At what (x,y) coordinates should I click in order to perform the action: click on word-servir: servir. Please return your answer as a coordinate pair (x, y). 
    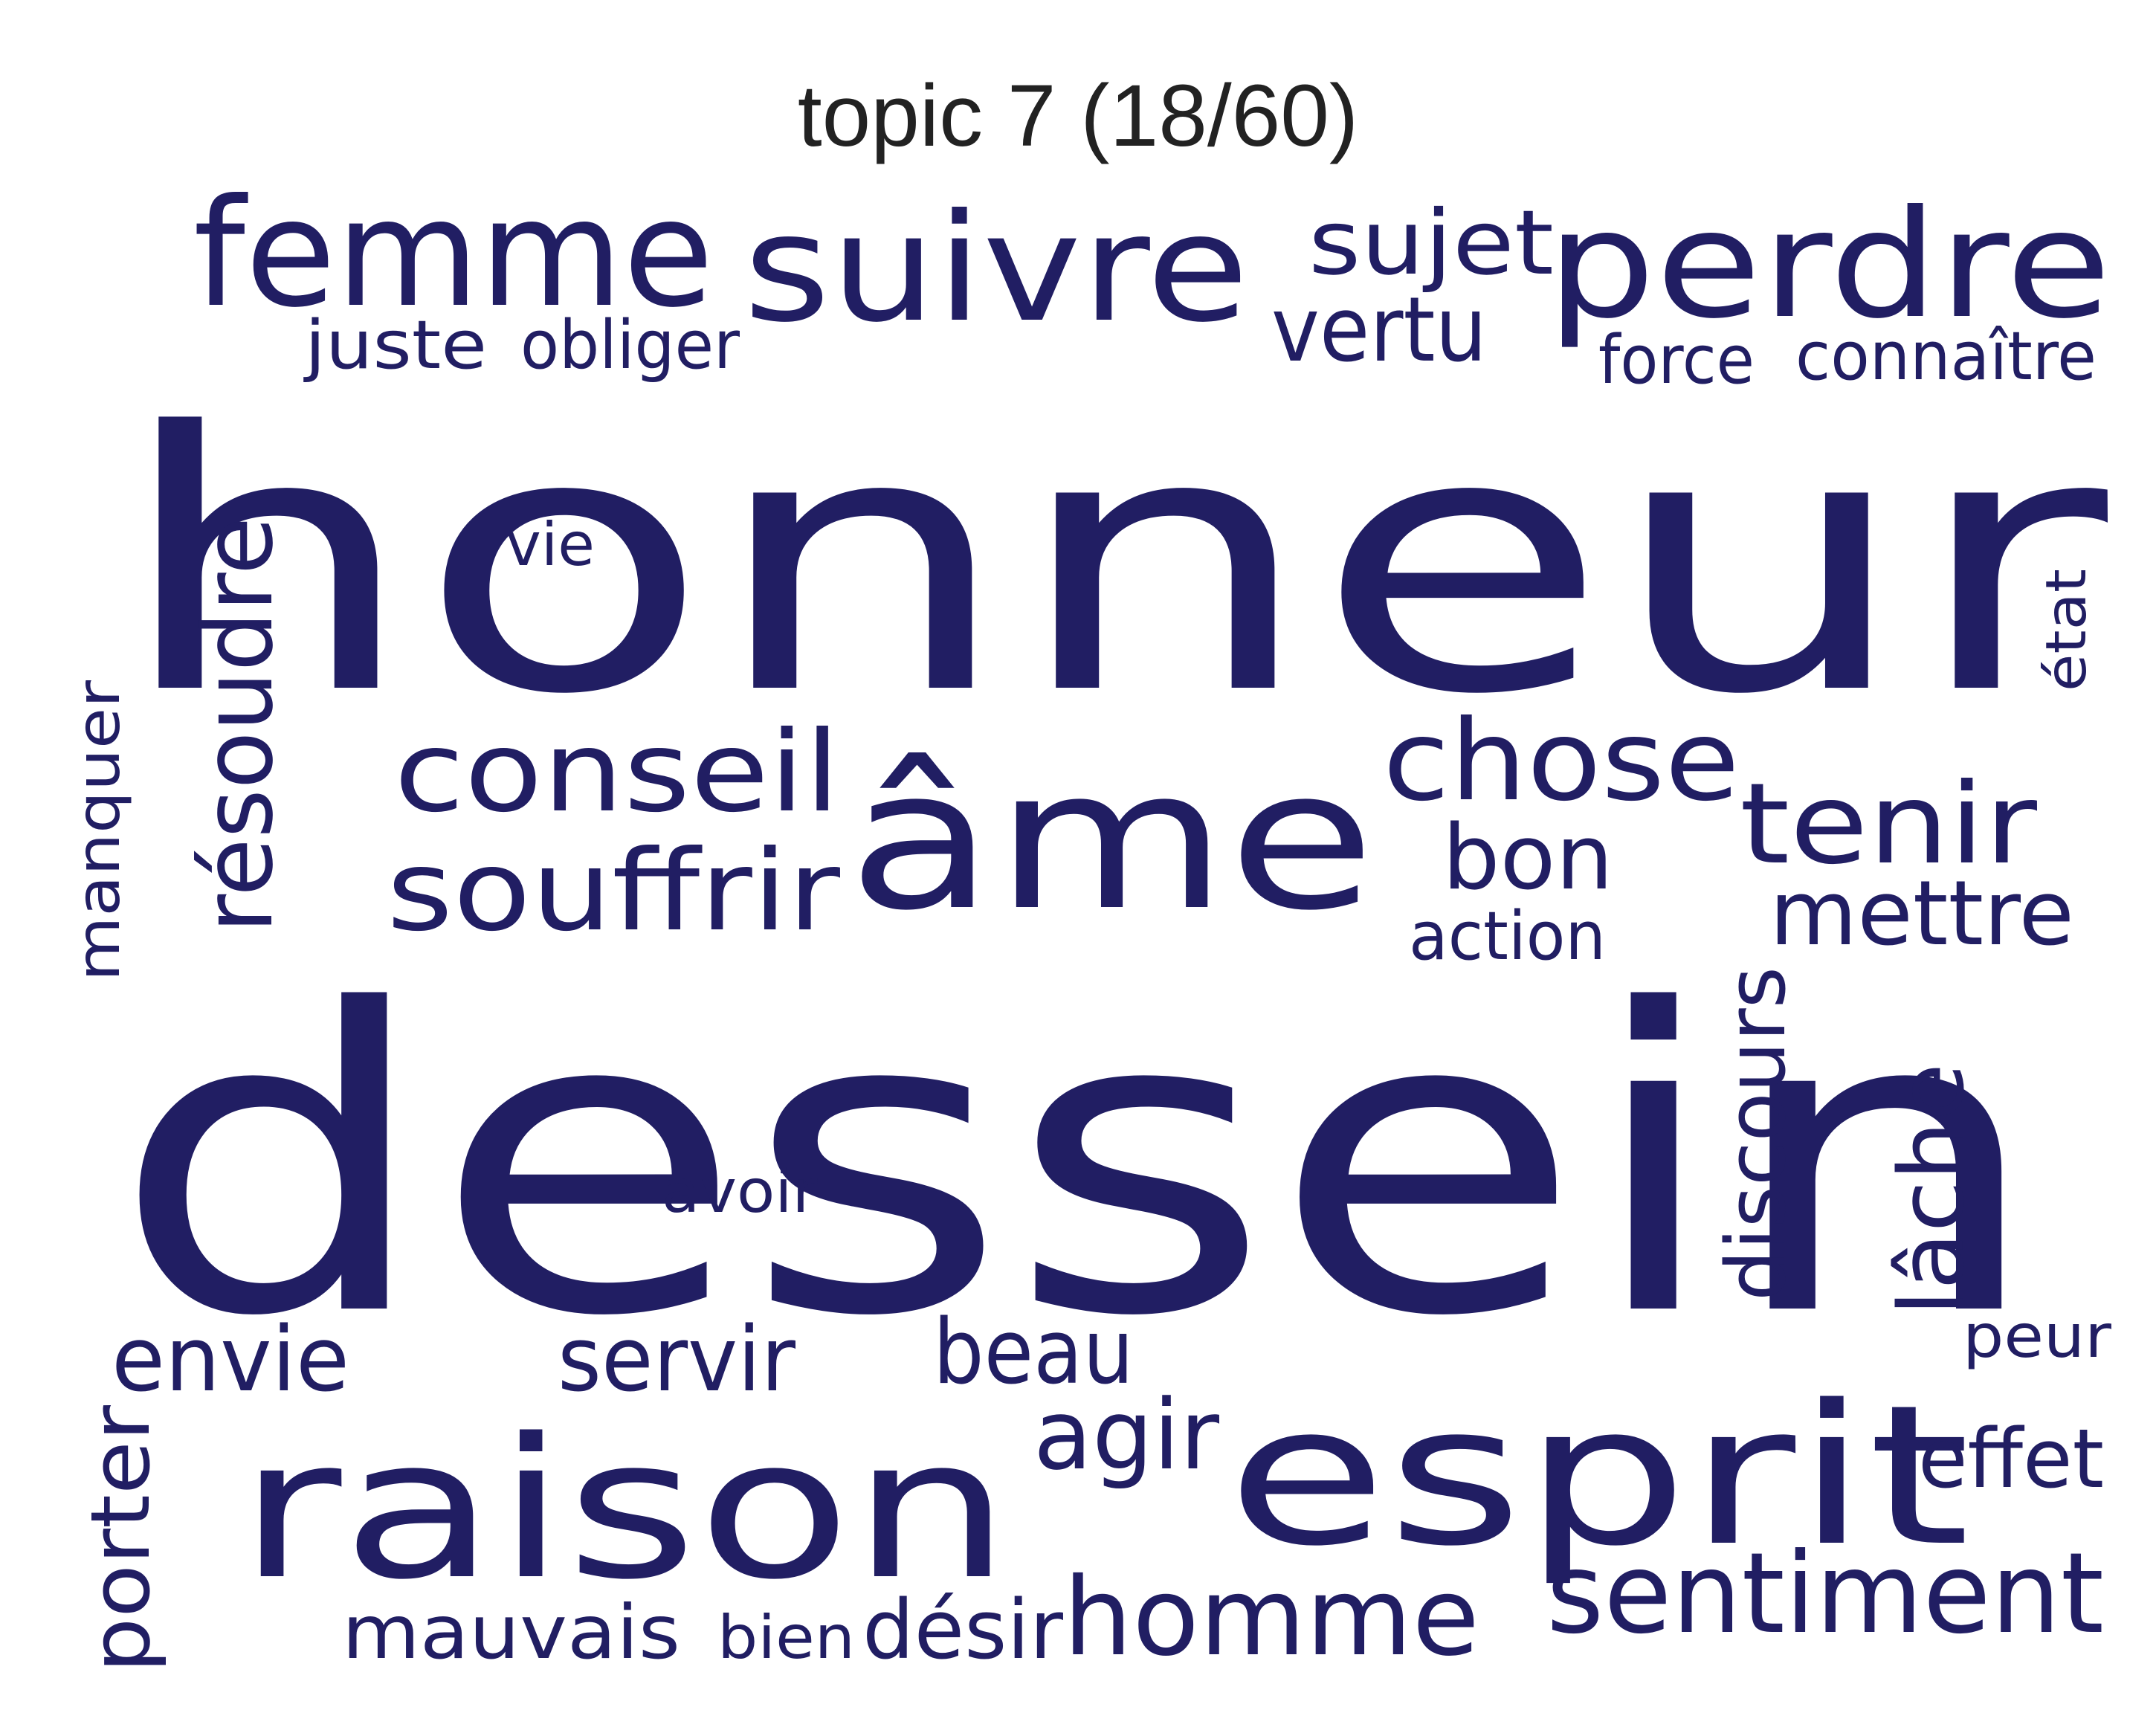
    Looking at the image, I should click on (677, 1361).